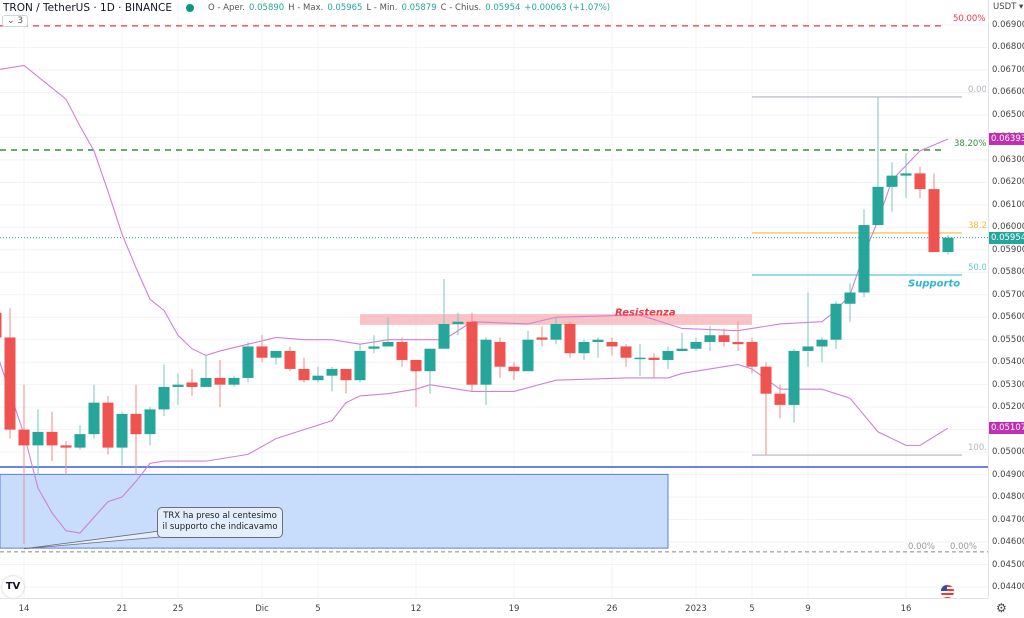 This screenshot has height=618, width=1024. I want to click on price-tick-label: 0.06500, so click(1008, 114).